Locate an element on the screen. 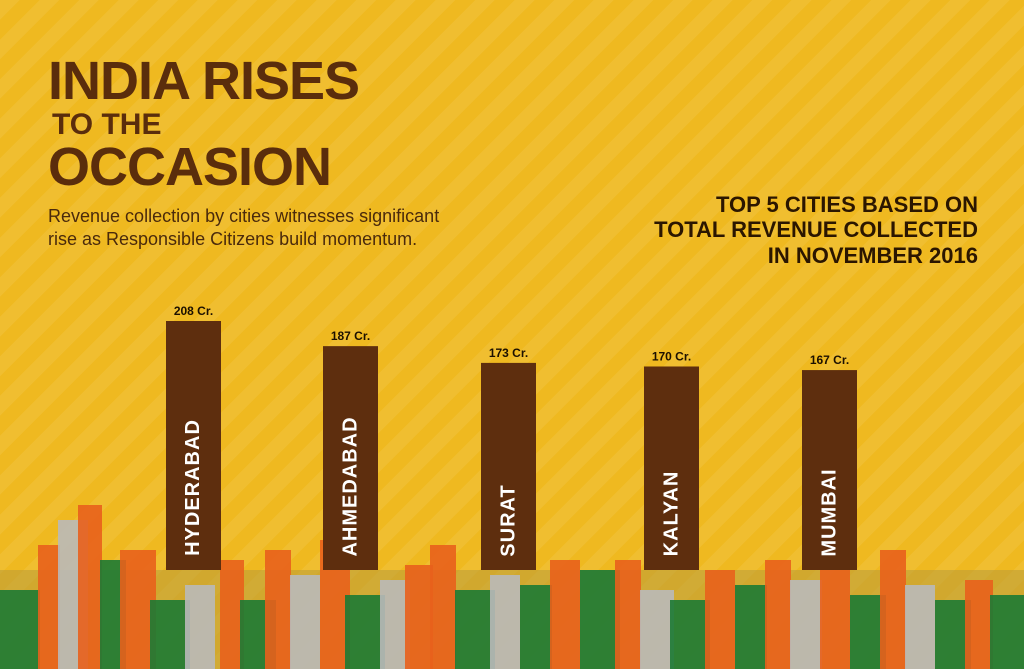 This screenshot has height=669, width=1024. category-label: MUMBAI is located at coordinates (829, 512).